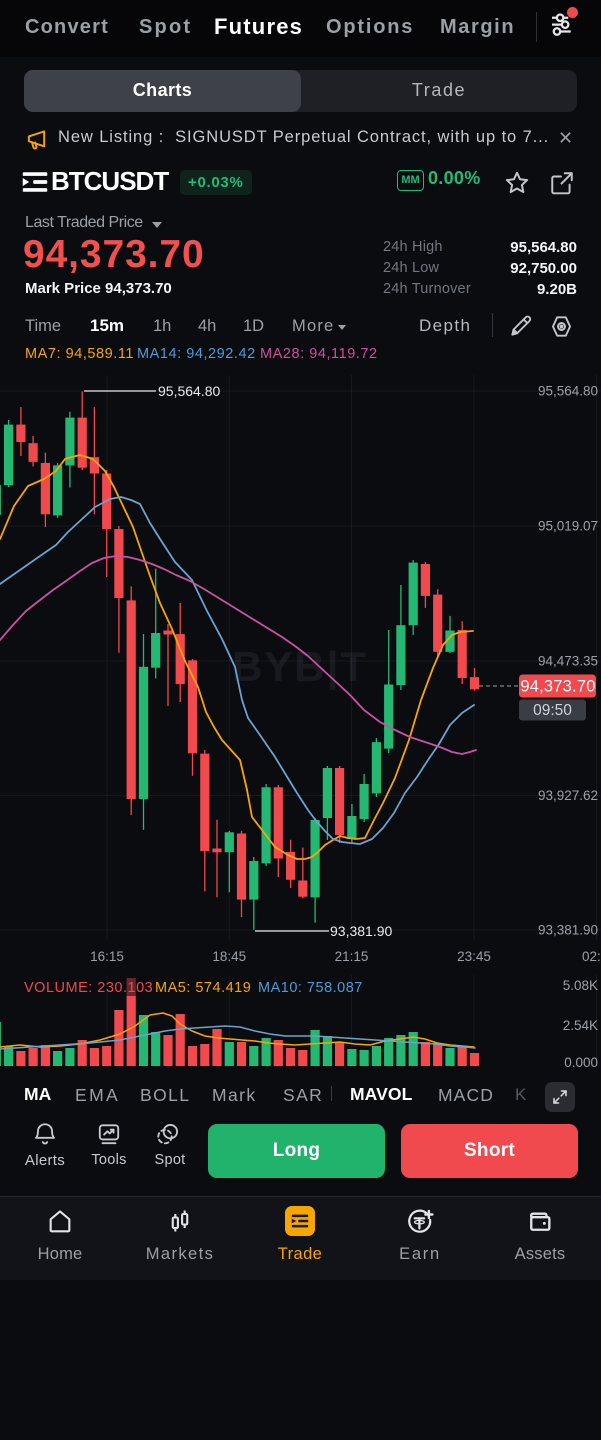 The width and height of the screenshot is (601, 1440). Describe the element at coordinates (557, 687) in the screenshot. I see `svg-text: 94,373.70` at that location.